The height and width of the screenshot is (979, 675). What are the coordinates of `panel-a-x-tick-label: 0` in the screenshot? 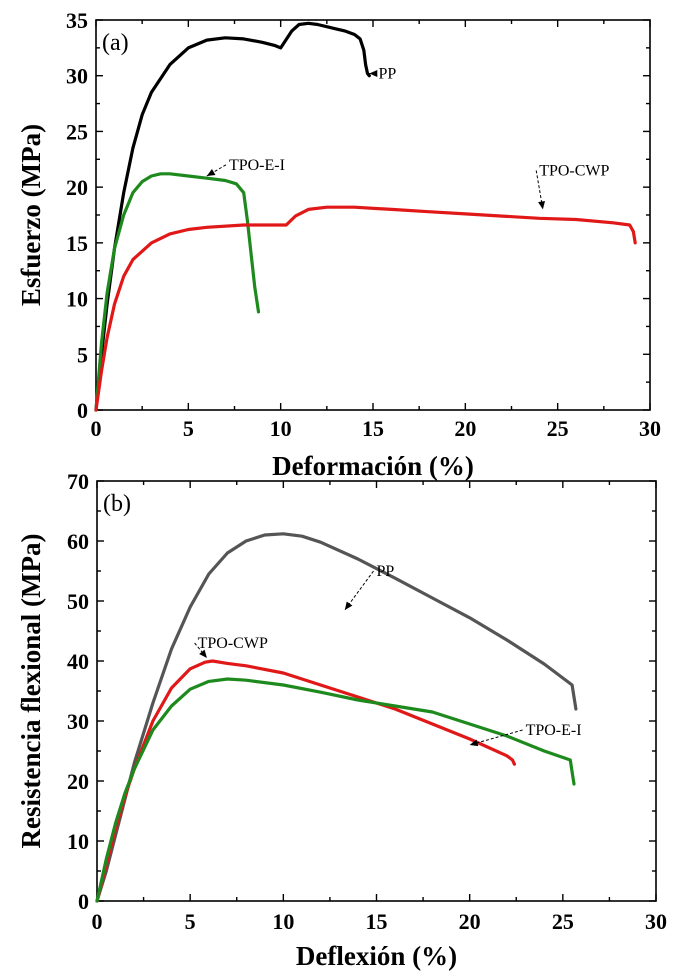 It's located at (96, 428).